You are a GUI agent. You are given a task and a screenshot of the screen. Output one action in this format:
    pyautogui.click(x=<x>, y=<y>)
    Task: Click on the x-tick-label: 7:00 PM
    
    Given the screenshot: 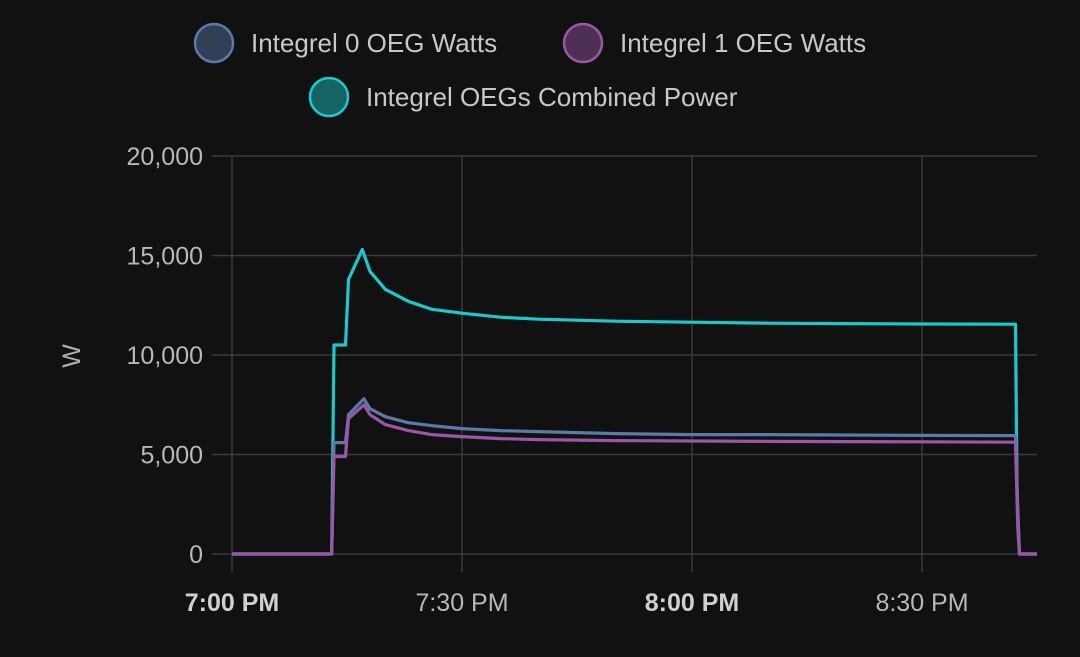 What is the action you would take?
    pyautogui.click(x=232, y=603)
    